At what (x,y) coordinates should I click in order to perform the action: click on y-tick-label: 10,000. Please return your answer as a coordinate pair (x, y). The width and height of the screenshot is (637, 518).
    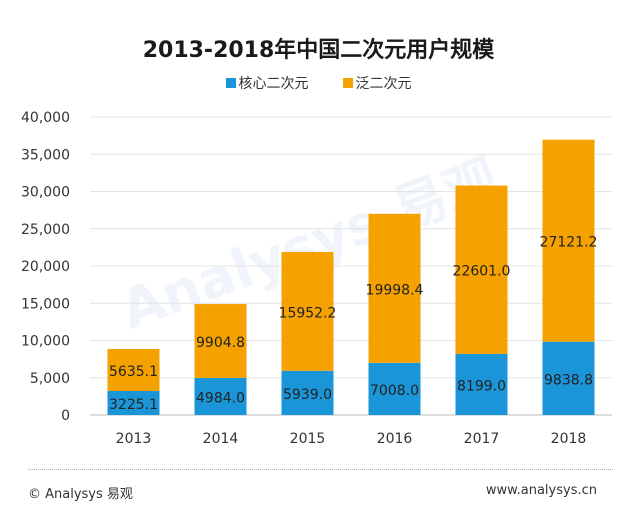
    Looking at the image, I should click on (45, 342).